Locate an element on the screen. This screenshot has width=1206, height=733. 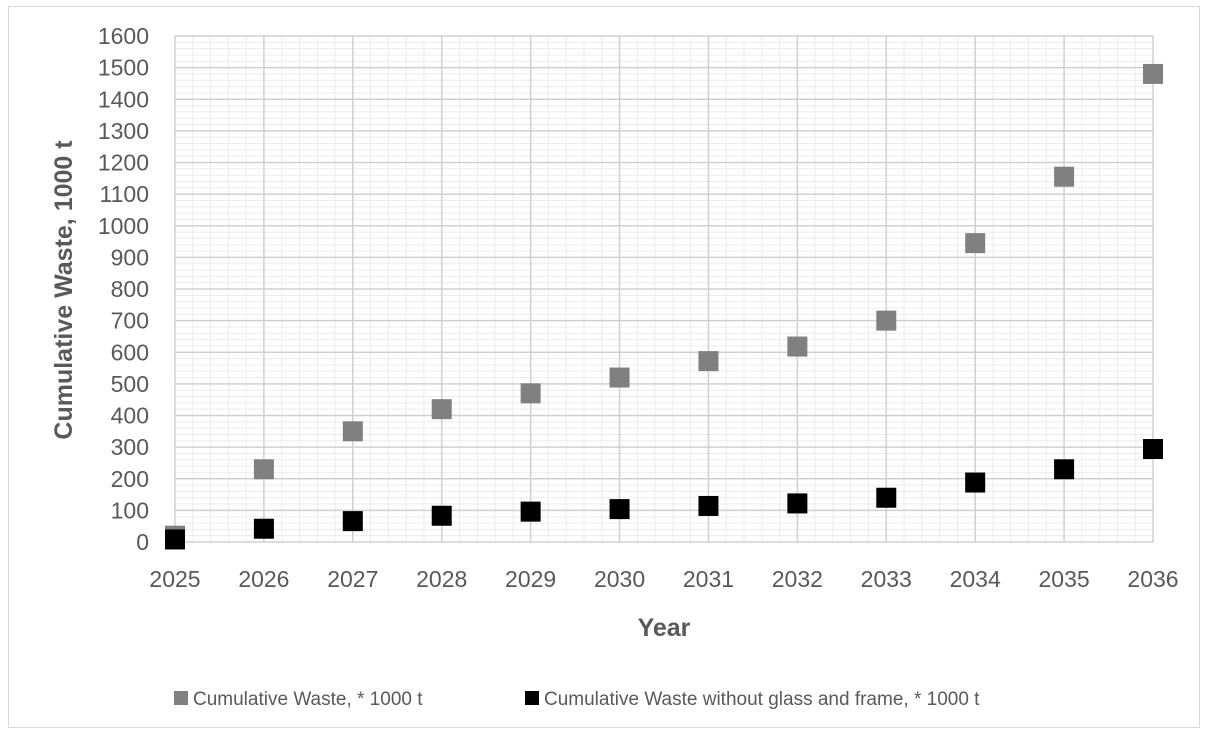
x-tick-label: 2035 is located at coordinates (1064, 579).